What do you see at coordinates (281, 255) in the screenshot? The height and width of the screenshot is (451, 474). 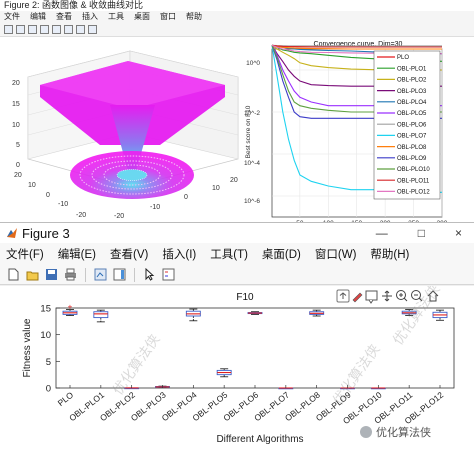 I see `menu-desktop: 桌面(D)` at bounding box center [281, 255].